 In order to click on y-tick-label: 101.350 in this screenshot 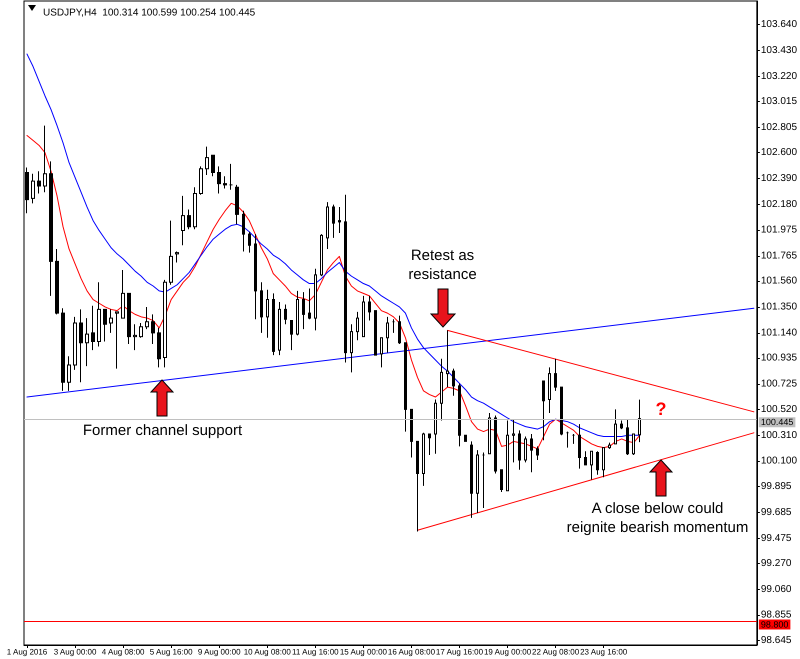, I will do `click(779, 306)`.